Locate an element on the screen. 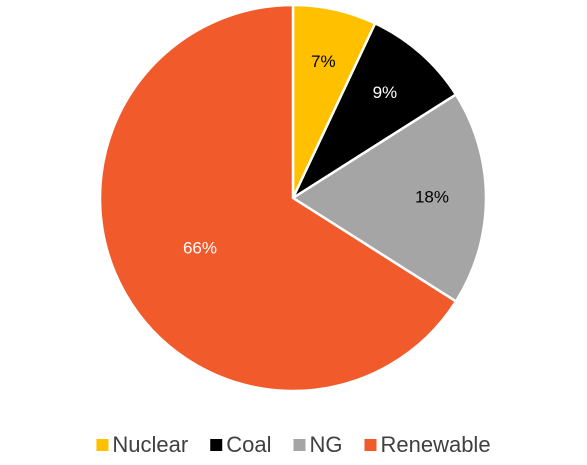 The width and height of the screenshot is (587, 465). legend-text: Renewable is located at coordinates (435, 444).